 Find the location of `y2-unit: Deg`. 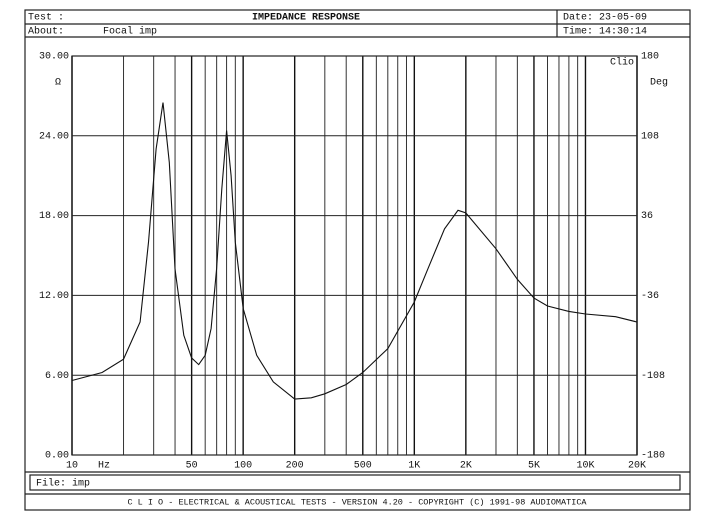

y2-unit: Deg is located at coordinates (659, 83).